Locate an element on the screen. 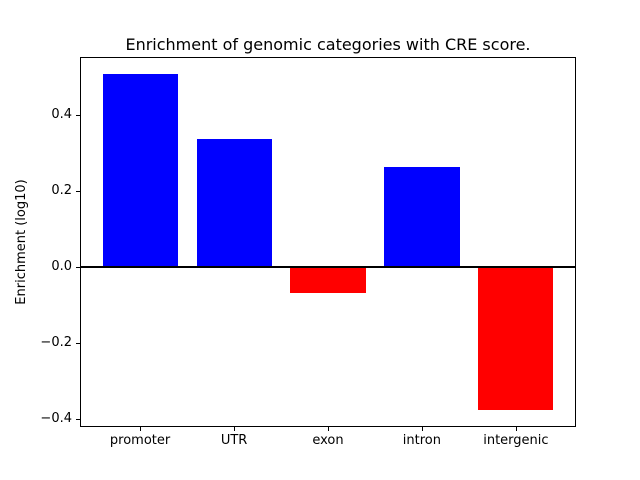  y-tick-label-0.2: 0.2 is located at coordinates (61, 190).